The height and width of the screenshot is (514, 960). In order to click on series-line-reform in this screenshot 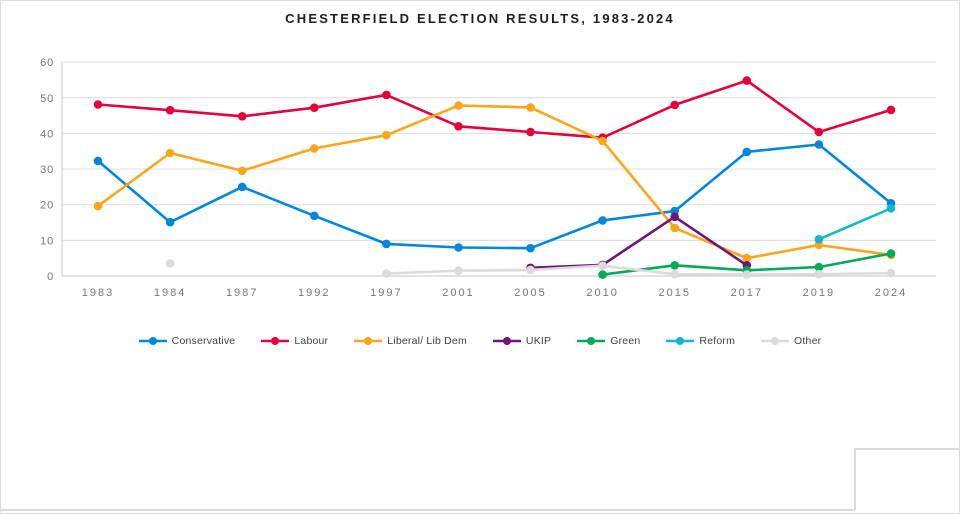, I will do `click(855, 224)`.